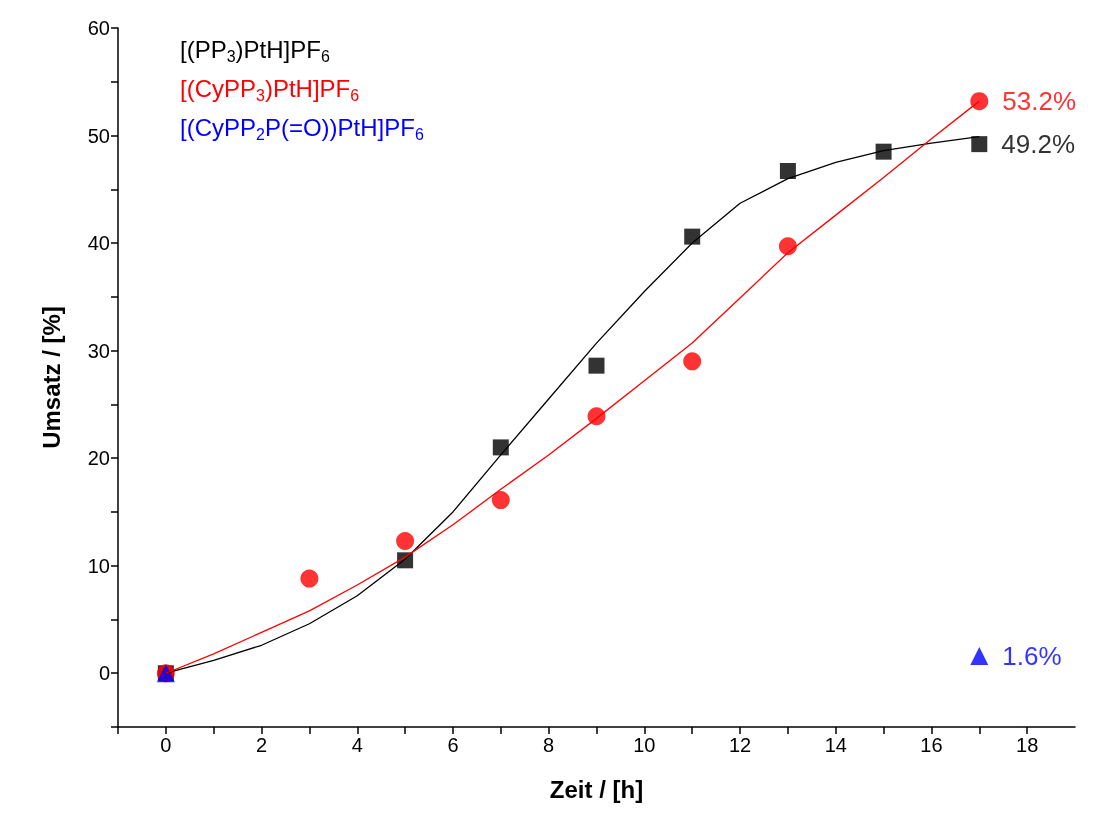 The height and width of the screenshot is (833, 1100). Describe the element at coordinates (98, 135) in the screenshot. I see `y-tick-label: 50` at that location.